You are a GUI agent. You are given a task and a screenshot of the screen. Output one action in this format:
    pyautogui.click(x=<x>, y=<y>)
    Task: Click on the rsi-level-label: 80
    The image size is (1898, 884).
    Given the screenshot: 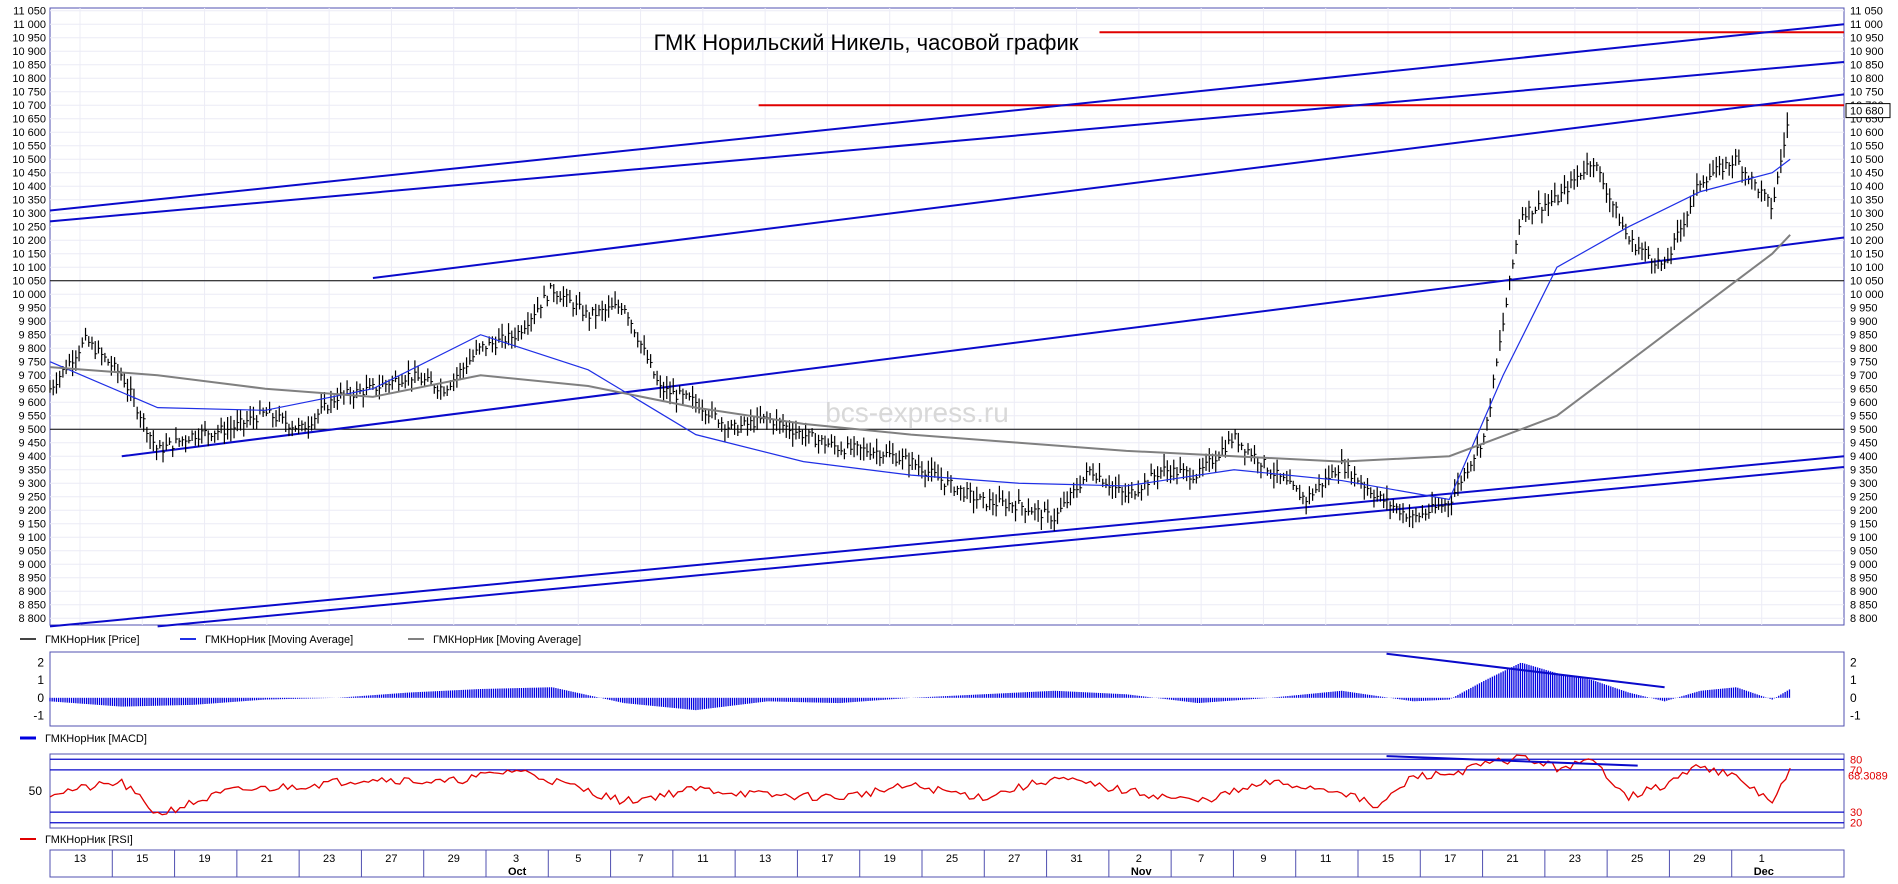 What is the action you would take?
    pyautogui.click(x=1856, y=760)
    